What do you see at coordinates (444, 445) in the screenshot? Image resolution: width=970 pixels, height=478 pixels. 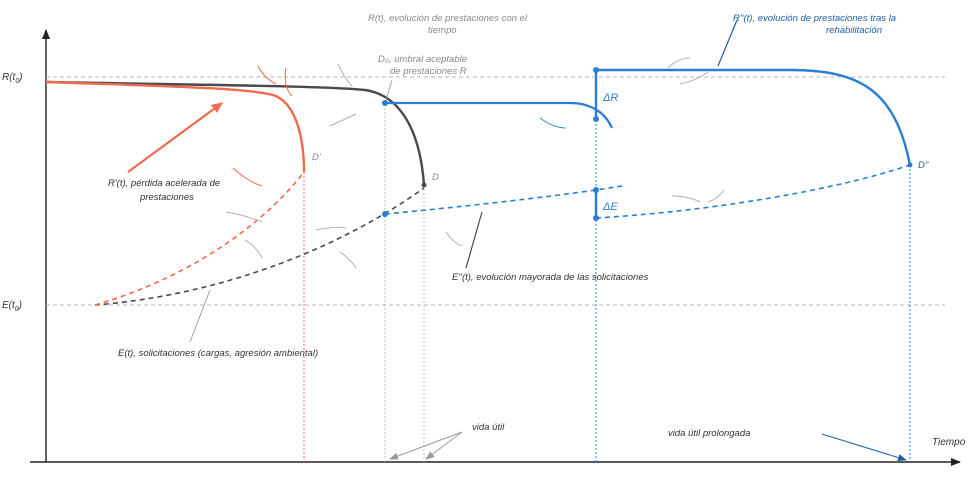 I see `service-life-arrow-right` at bounding box center [444, 445].